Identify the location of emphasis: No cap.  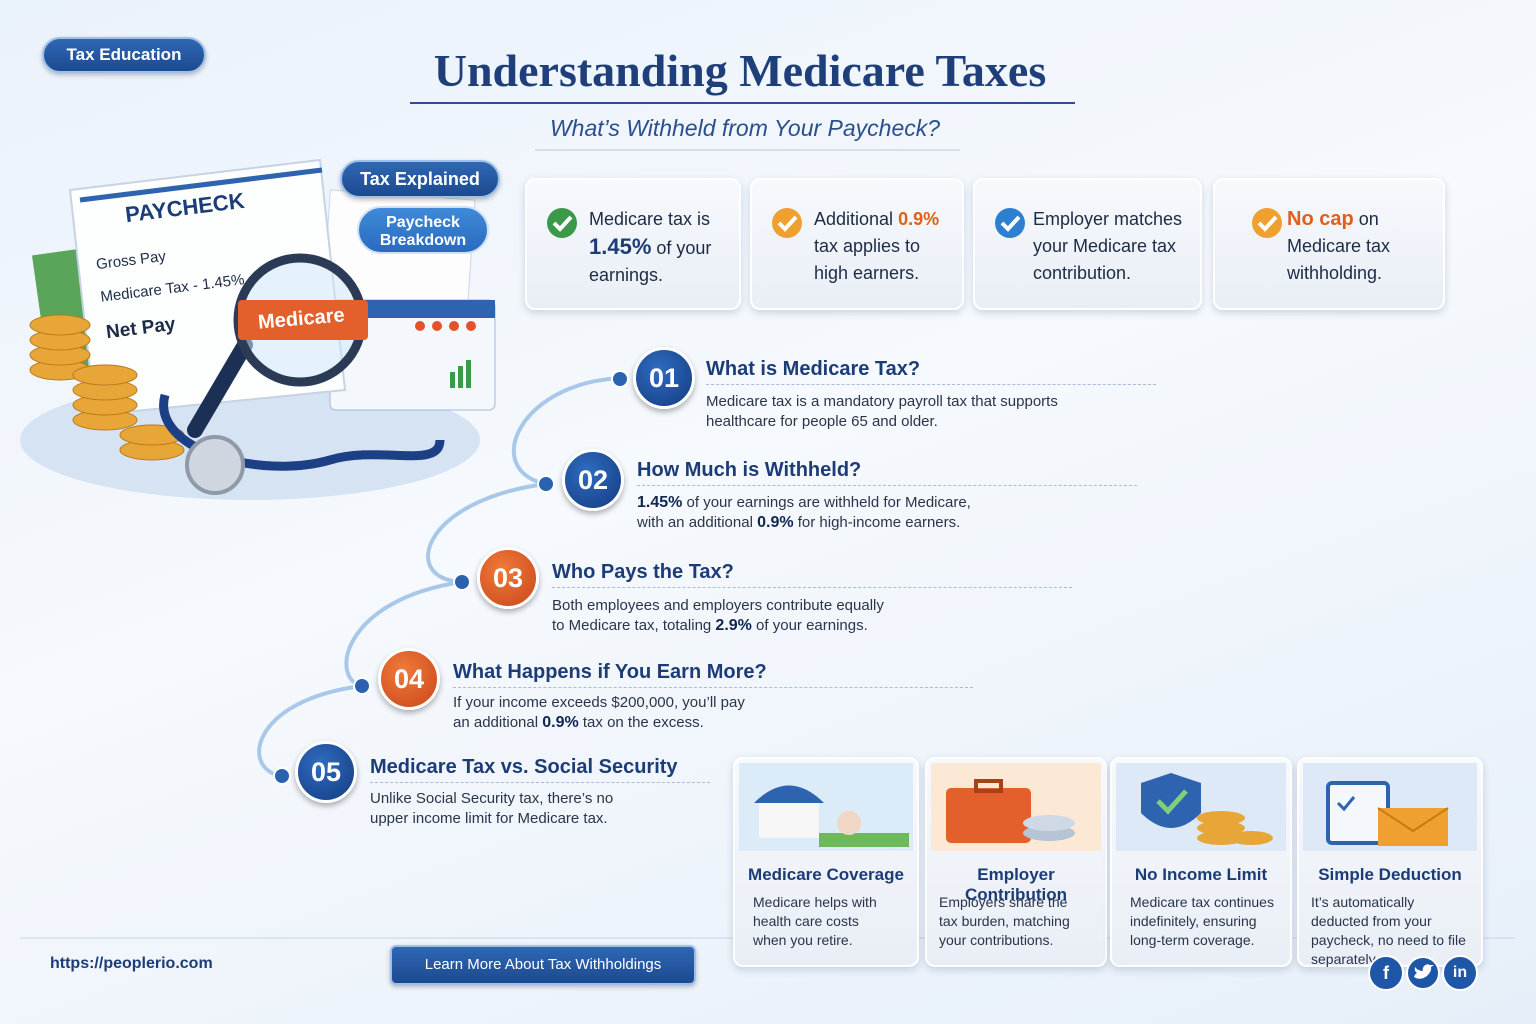
(1320, 219).